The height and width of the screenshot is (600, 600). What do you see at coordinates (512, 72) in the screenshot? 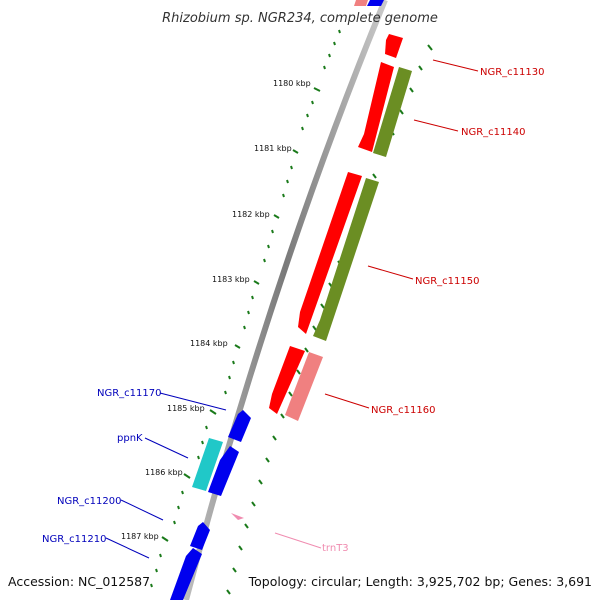
I see `label-ngr-c11130: NGR_c11130` at bounding box center [512, 72].